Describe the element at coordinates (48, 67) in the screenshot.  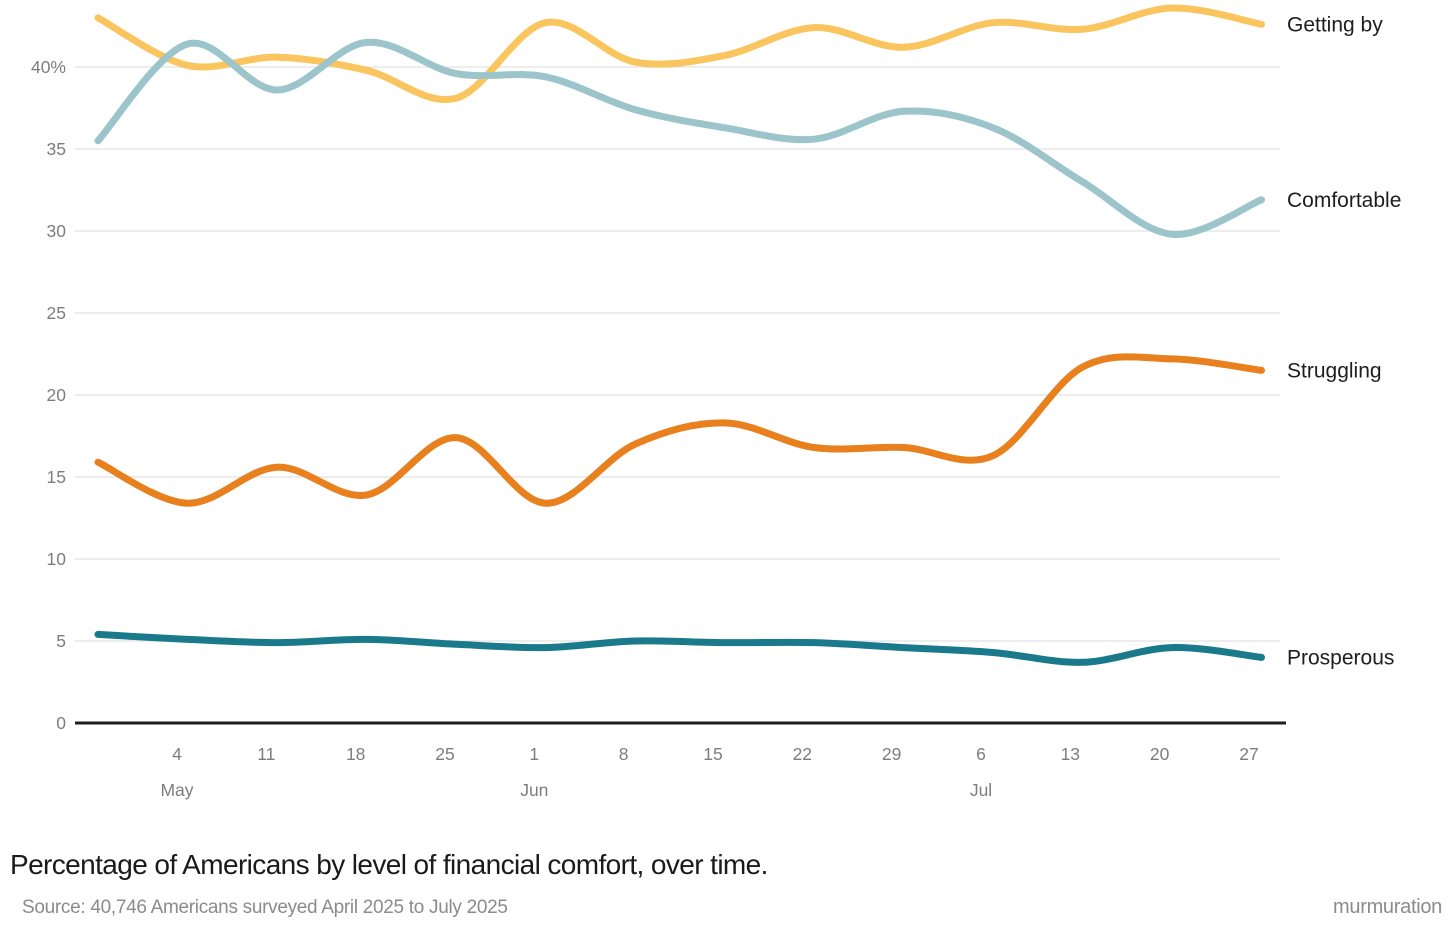
I see `y-tick-label-40: 40%` at that location.